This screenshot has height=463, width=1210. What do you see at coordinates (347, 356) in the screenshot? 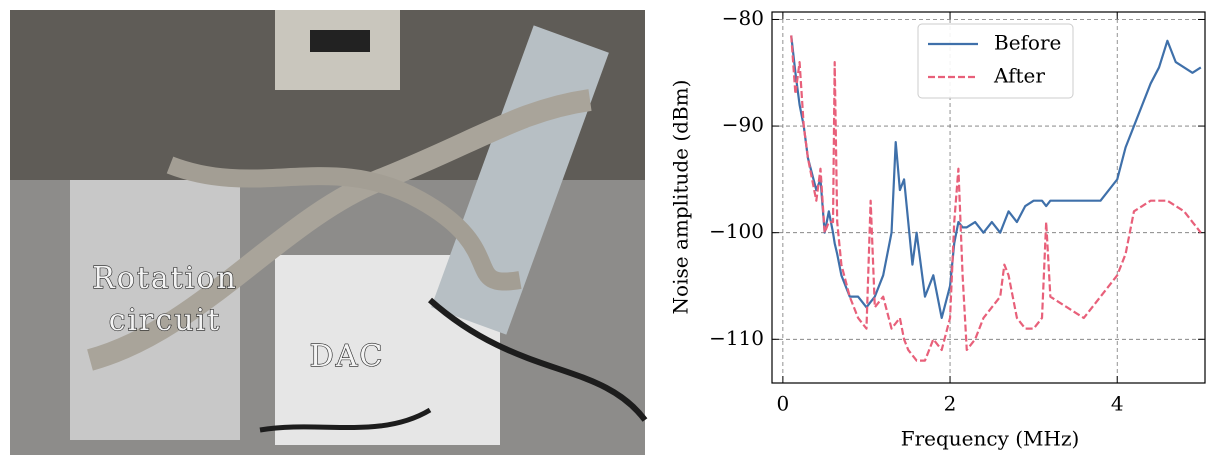
I see `photo-label: DAC` at bounding box center [347, 356].